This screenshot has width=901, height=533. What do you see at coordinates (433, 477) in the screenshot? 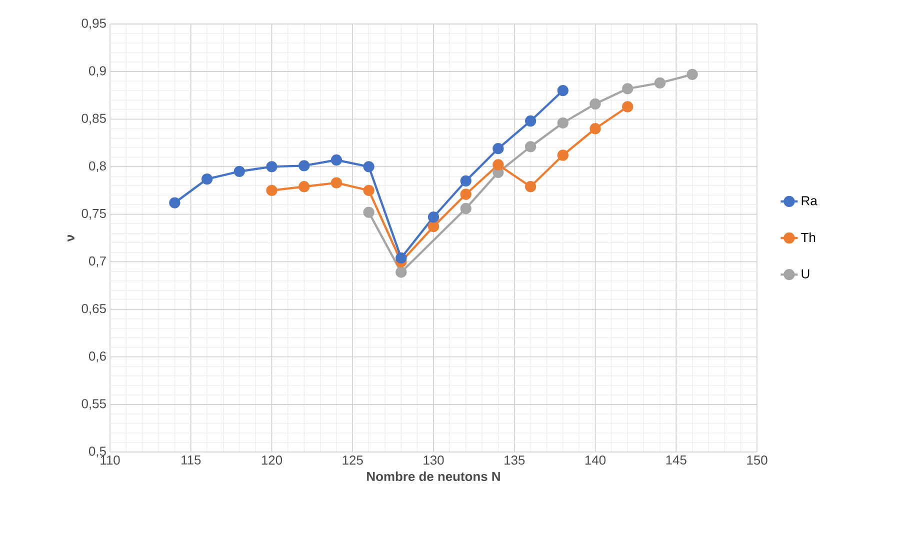
I see `x-axis-title: Nombre de neutons N` at bounding box center [433, 477].